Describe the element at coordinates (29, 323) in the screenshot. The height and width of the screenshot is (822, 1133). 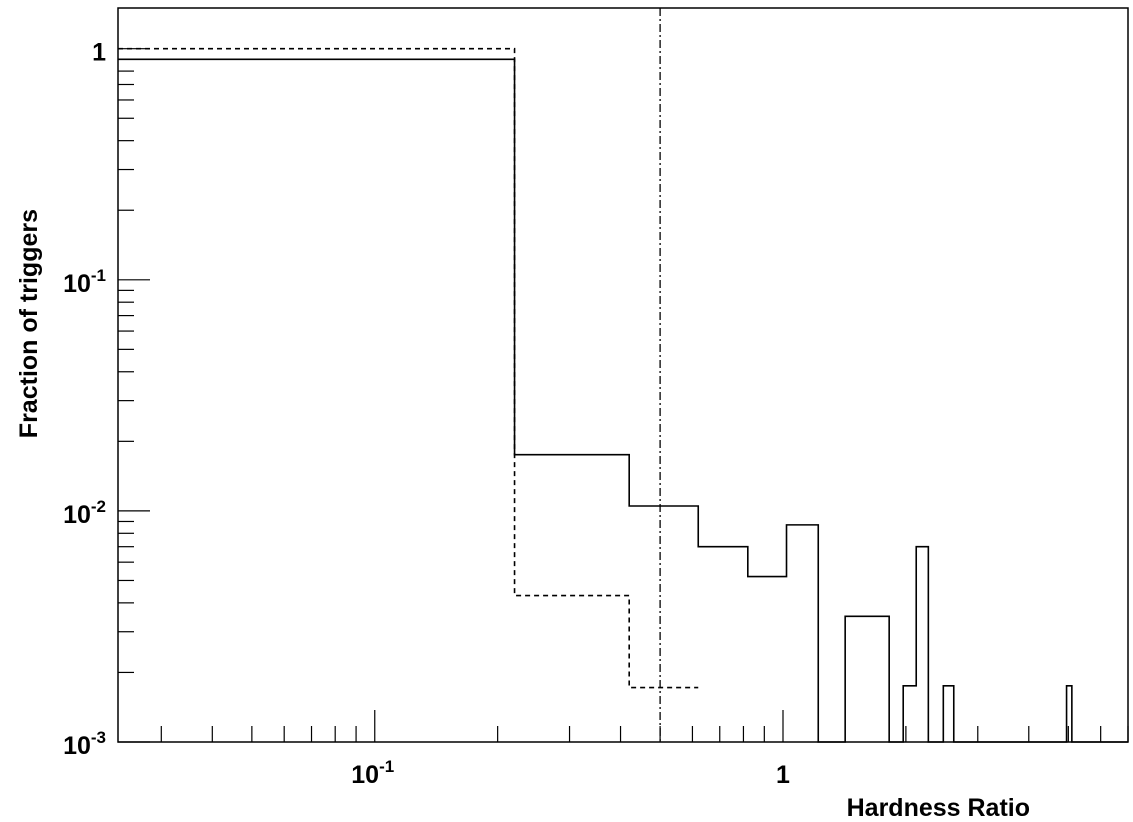
I see `y-axis-label: Fraction of triggers` at that location.